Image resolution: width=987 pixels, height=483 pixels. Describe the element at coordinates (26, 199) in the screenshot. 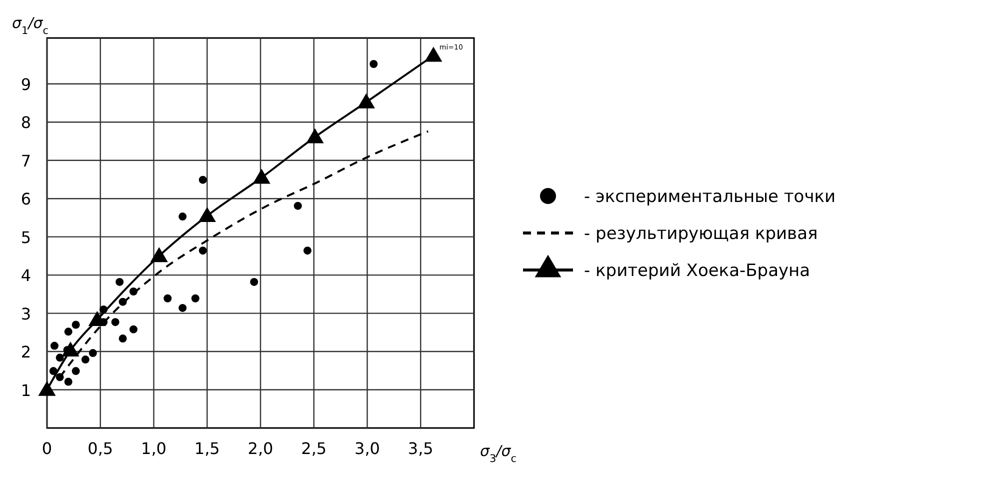

I see `y-tick-label: 6` at that location.